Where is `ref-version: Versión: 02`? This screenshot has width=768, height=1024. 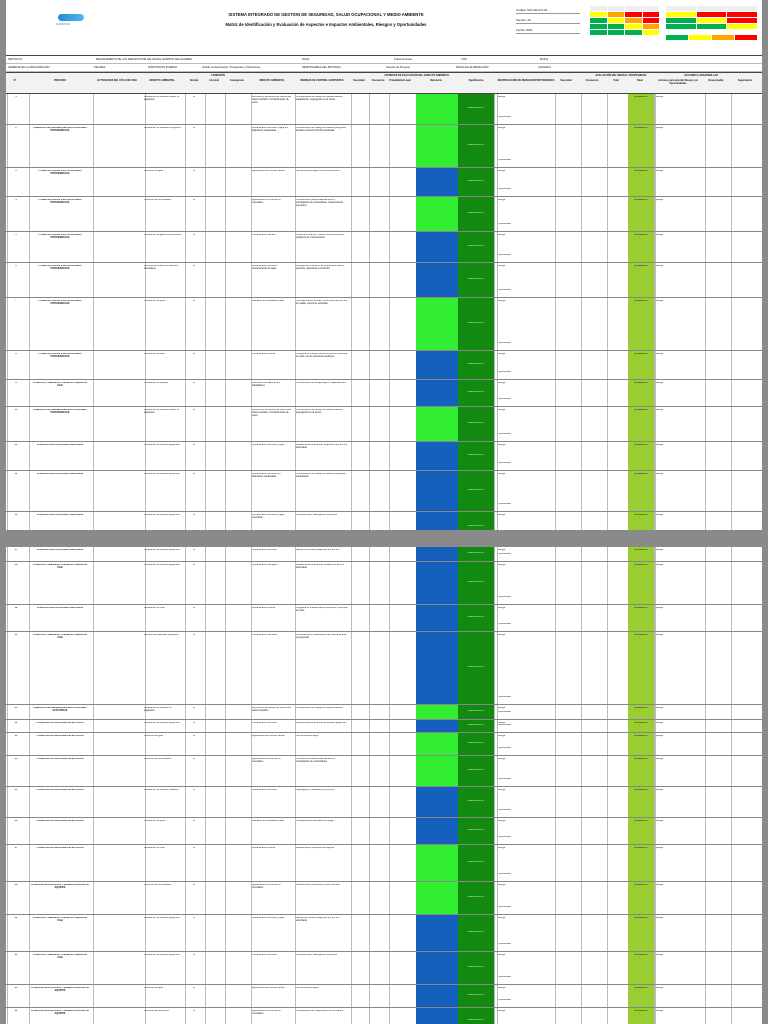 ref-version: Versión: 02 is located at coordinates (548, 21).